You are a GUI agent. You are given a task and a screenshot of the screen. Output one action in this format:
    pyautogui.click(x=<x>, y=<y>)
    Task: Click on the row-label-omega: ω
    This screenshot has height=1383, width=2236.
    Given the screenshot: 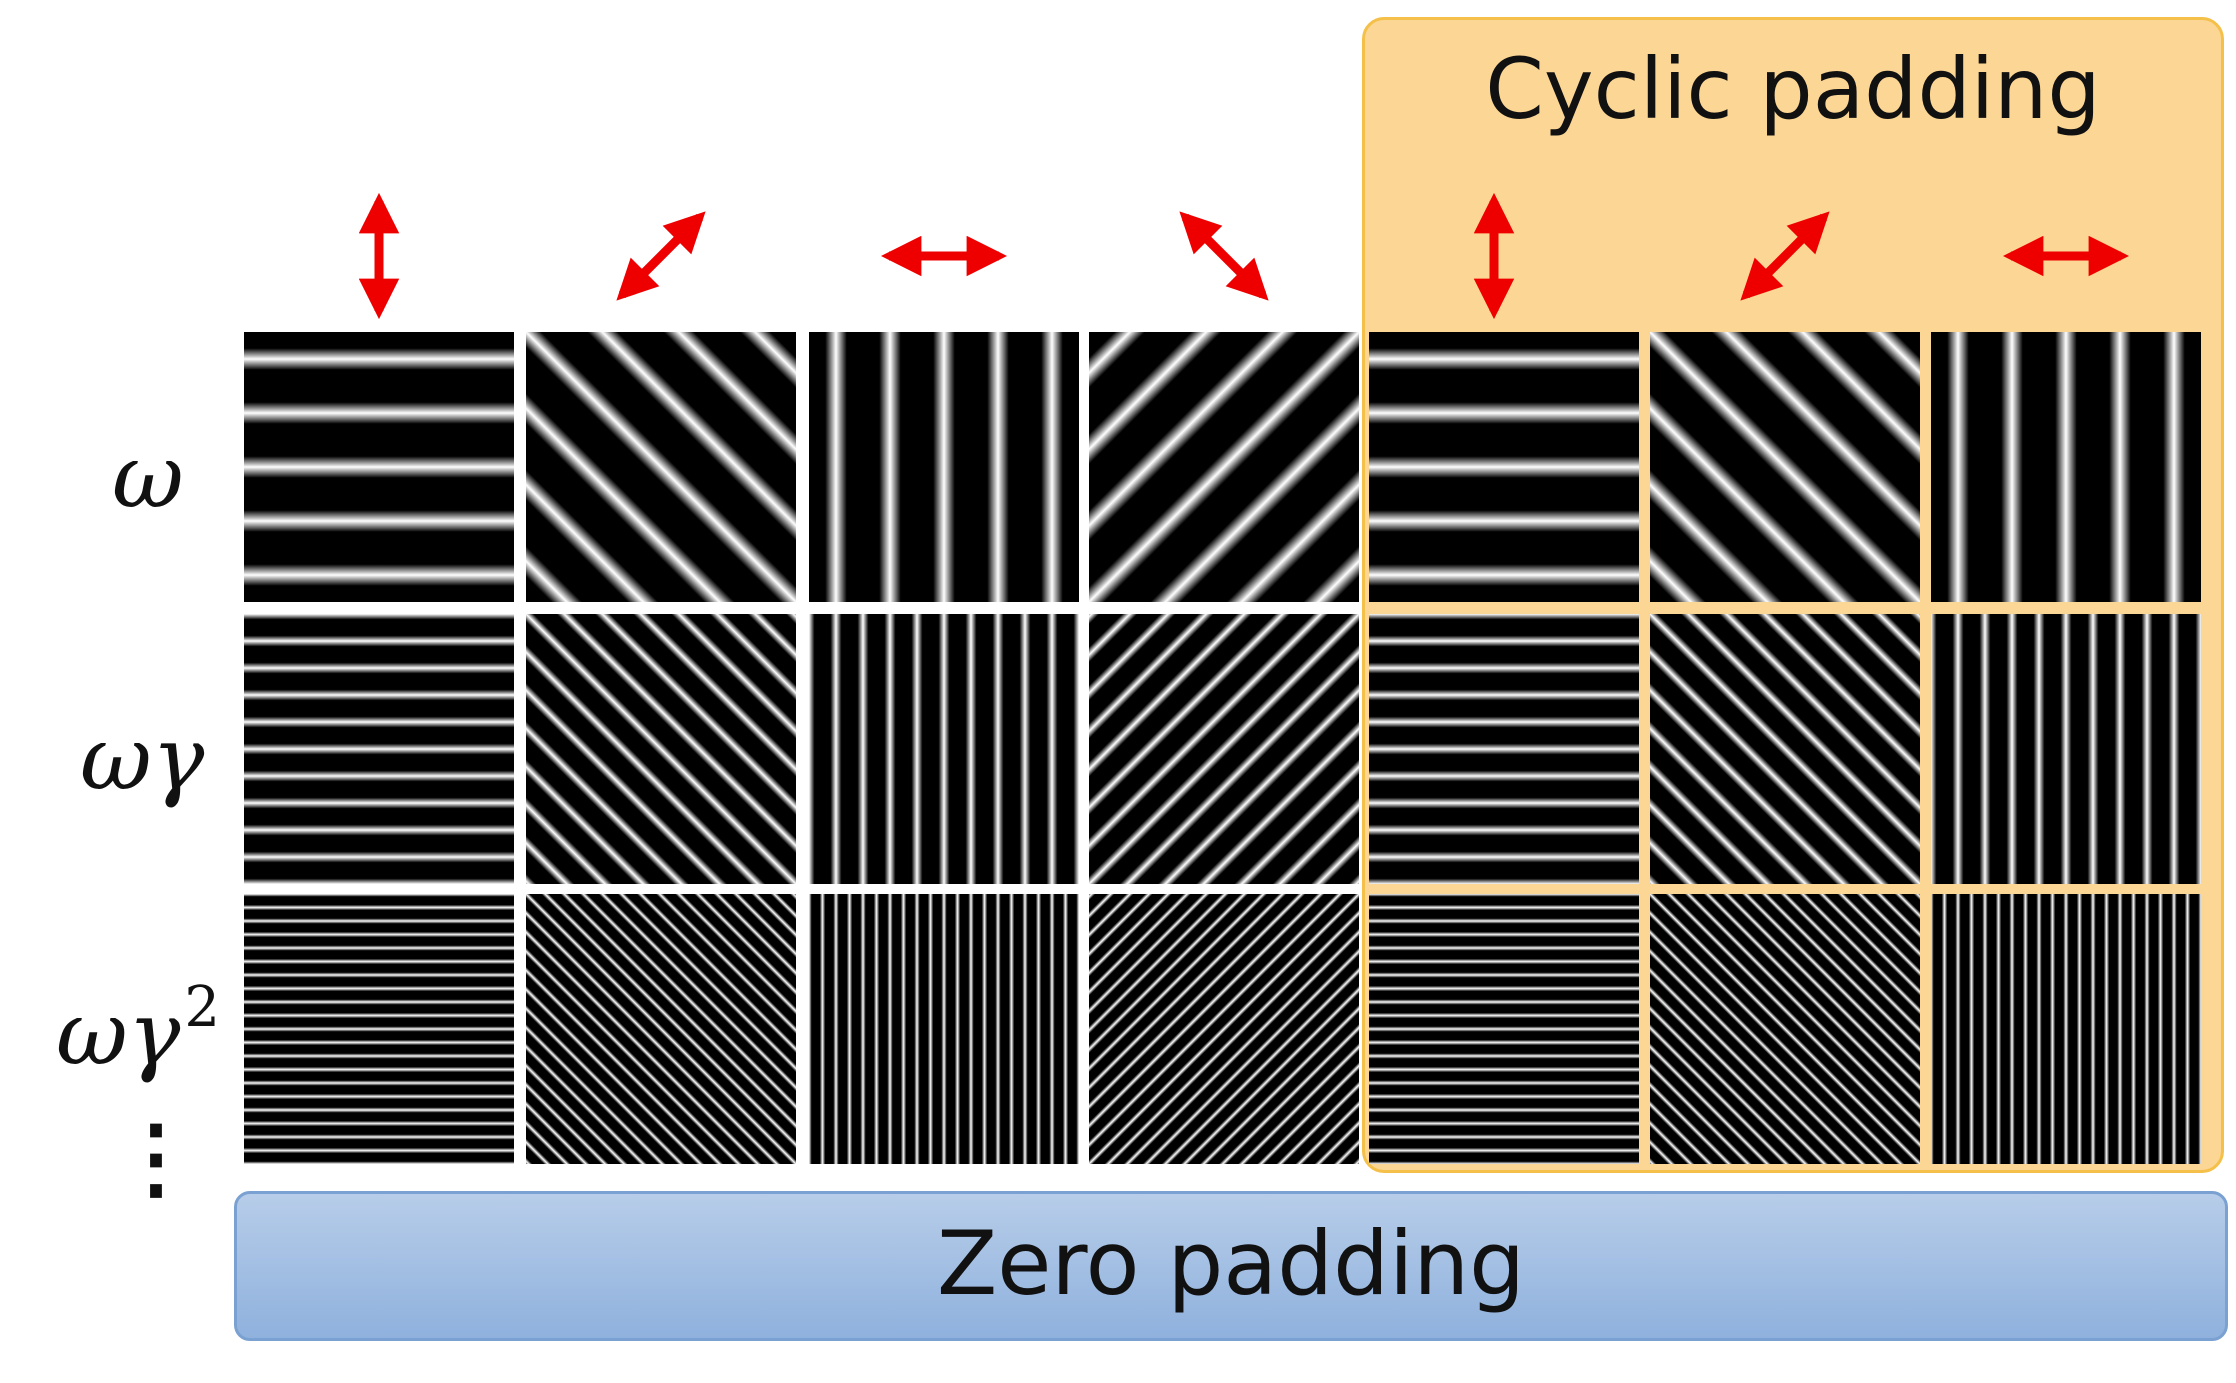 What is the action you would take?
    pyautogui.click(x=148, y=476)
    